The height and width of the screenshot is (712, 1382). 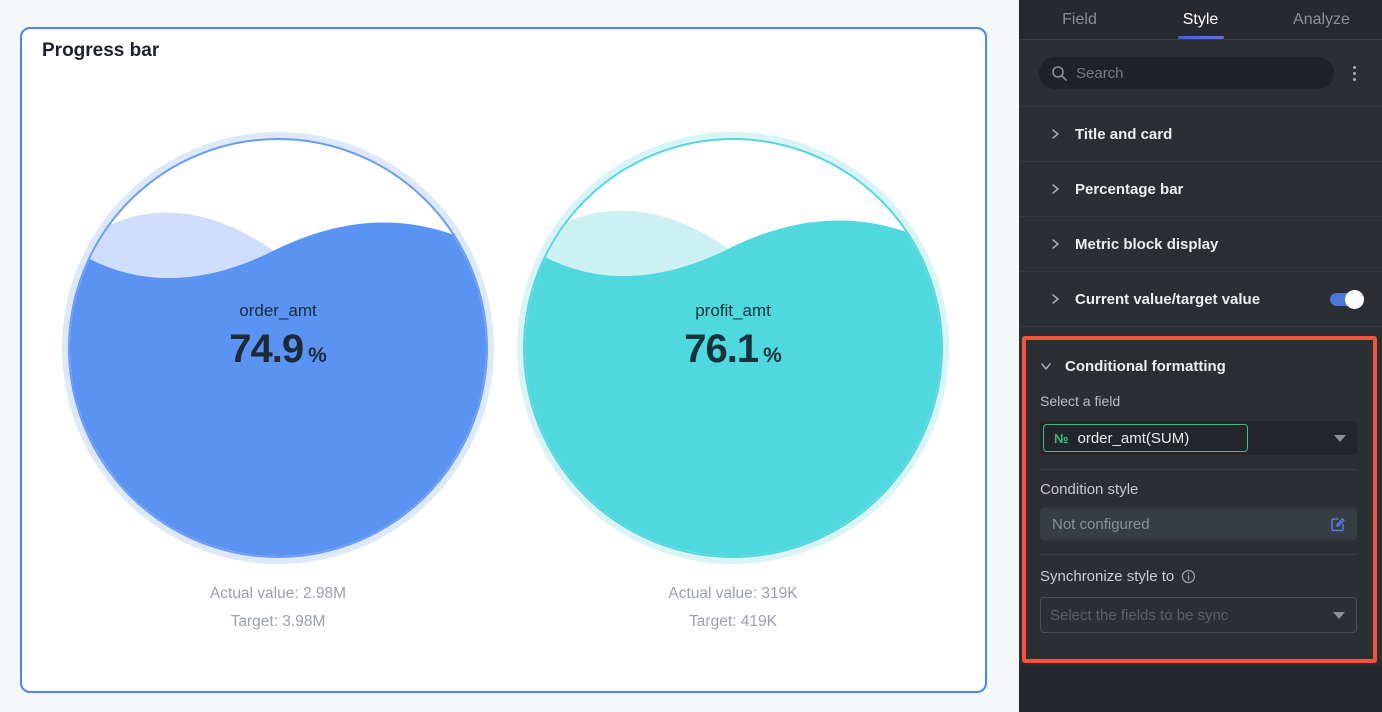 I want to click on tab-style: Style, so click(x=1200, y=19).